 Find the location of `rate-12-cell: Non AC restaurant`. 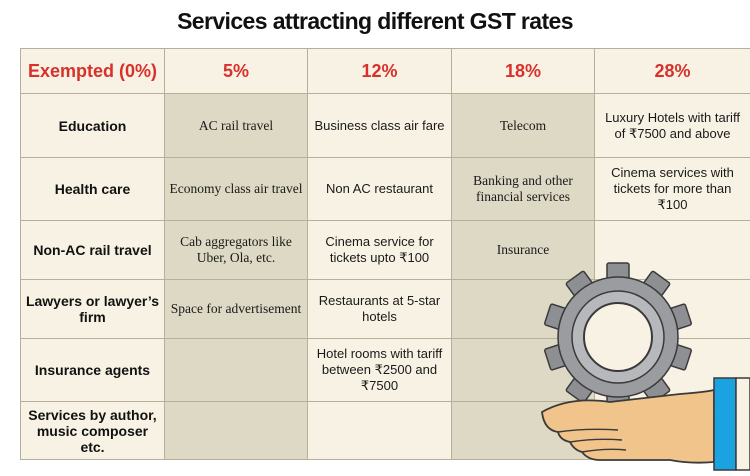

rate-12-cell: Non AC restaurant is located at coordinates (379, 189).